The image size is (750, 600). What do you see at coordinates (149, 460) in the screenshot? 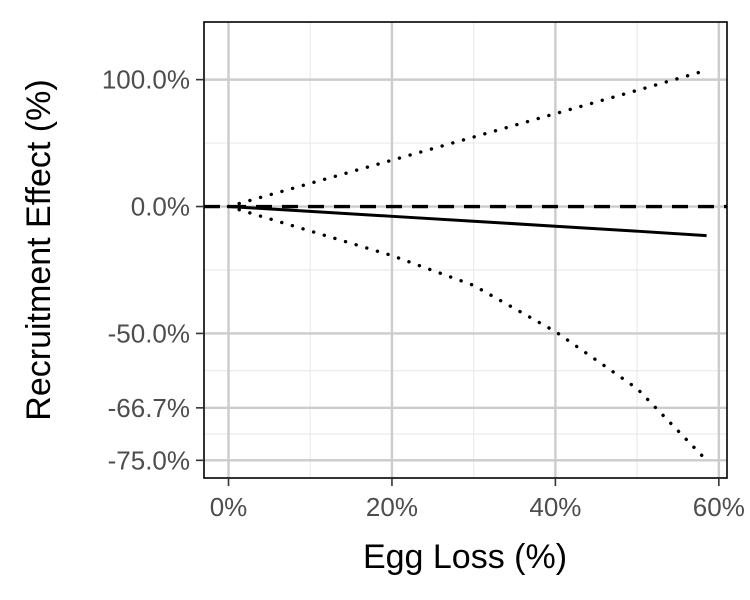
I see `y-tick-label: -75.0%` at bounding box center [149, 460].